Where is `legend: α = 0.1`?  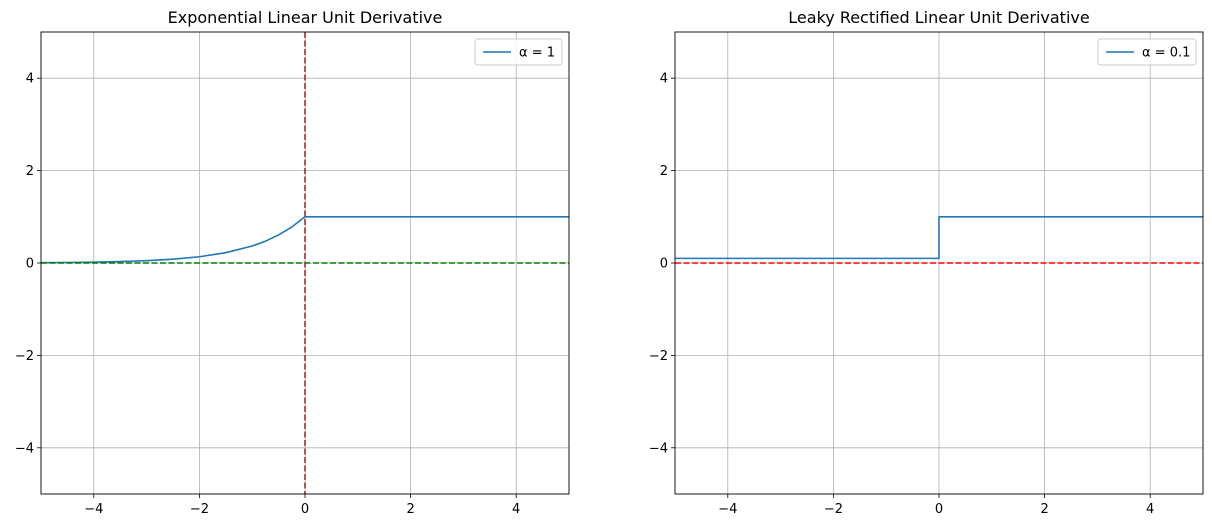 legend: α = 0.1 is located at coordinates (1147, 52).